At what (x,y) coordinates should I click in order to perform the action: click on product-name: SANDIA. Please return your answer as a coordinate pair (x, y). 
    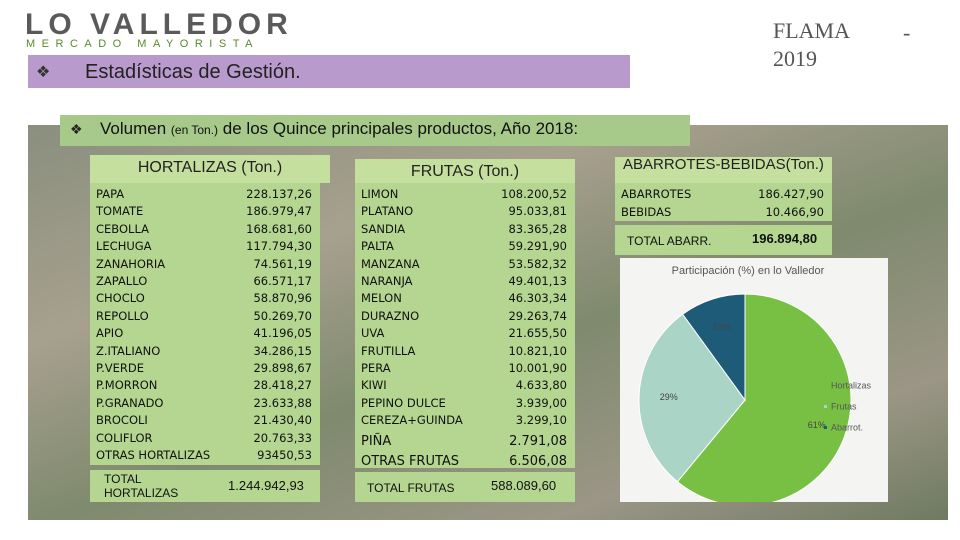
    Looking at the image, I should click on (383, 228).